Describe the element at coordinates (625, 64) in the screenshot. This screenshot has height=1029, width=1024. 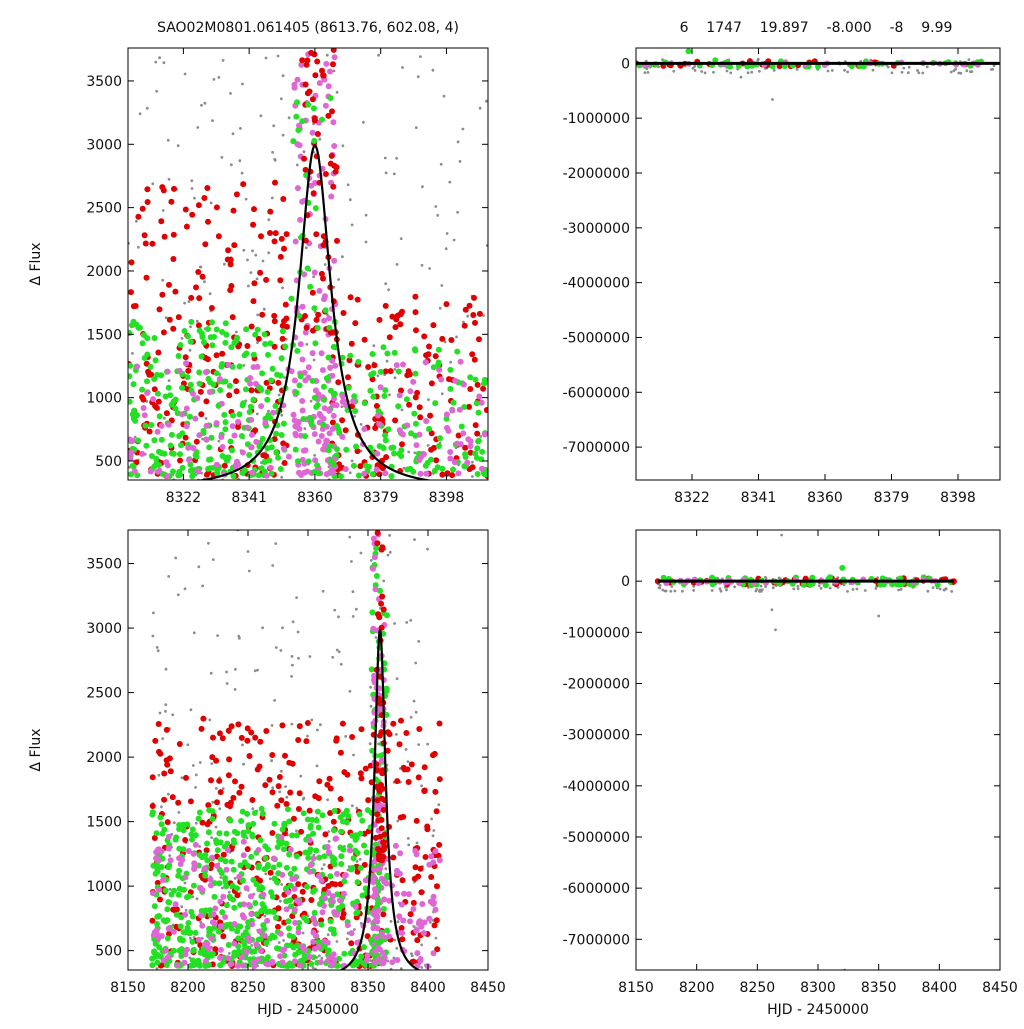
I see `y-tick-label: 0` at that location.